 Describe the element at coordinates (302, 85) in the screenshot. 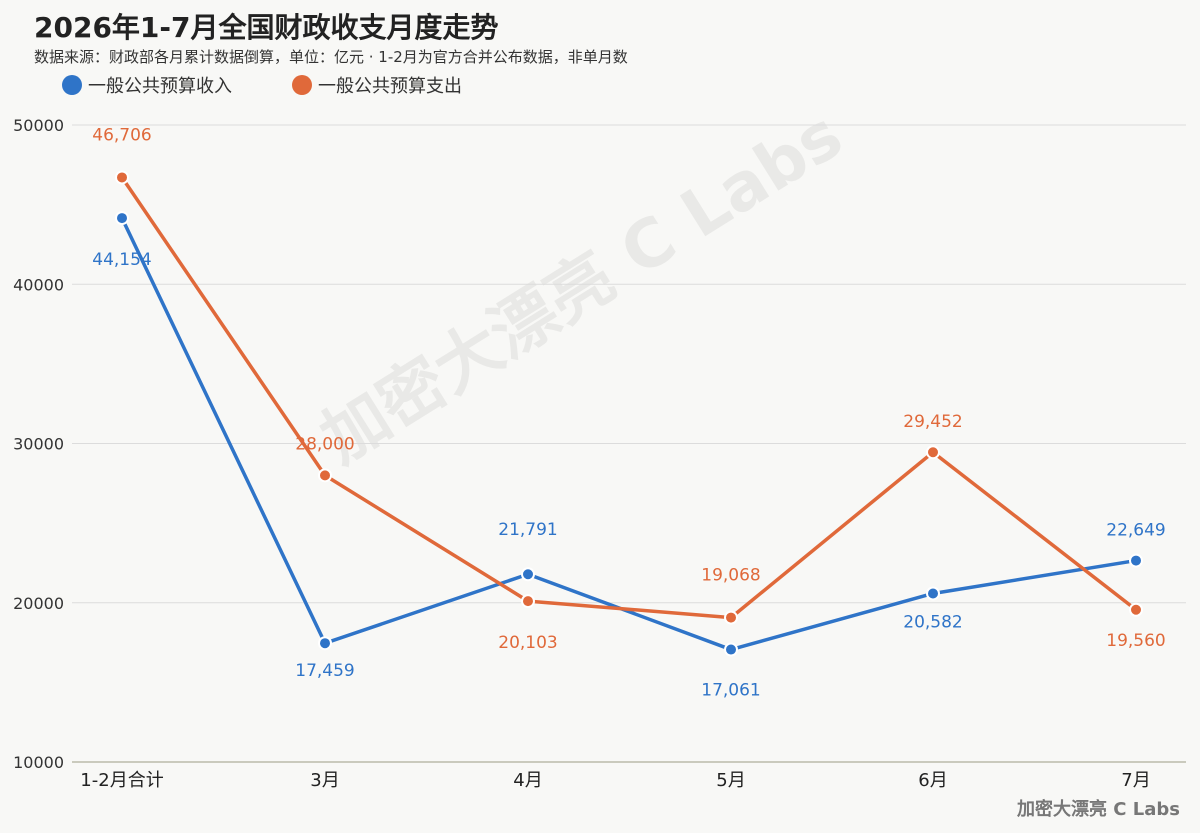

I see `legend-marker-expenditure` at that location.